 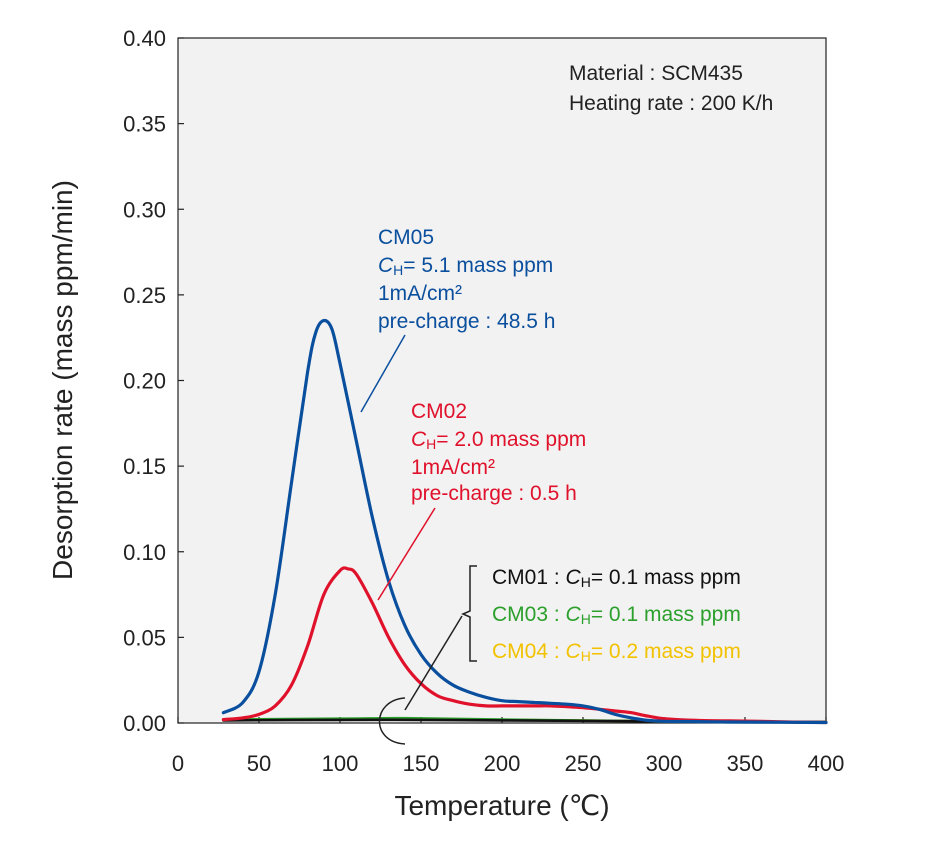 What do you see at coordinates (666, 651) in the screenshot?
I see `ch-value: = 0.2 mass ppm` at bounding box center [666, 651].